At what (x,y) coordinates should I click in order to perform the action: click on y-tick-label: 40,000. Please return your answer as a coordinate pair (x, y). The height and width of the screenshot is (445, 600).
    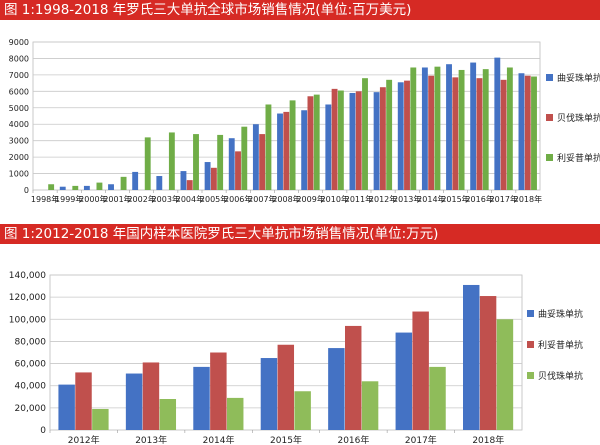
    Looking at the image, I should click on (31, 387).